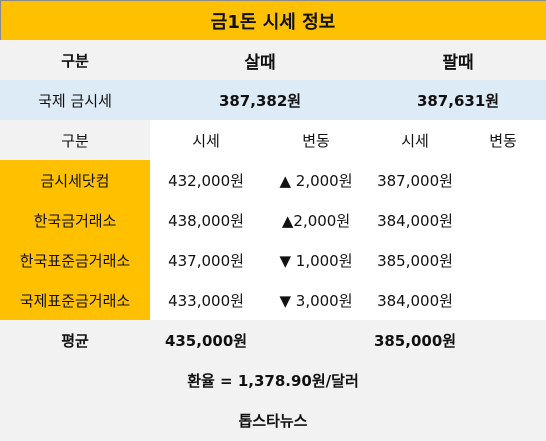 The width and height of the screenshot is (546, 441). Describe the element at coordinates (75, 260) in the screenshot. I see `row-name: 한국표준금거래소` at that location.